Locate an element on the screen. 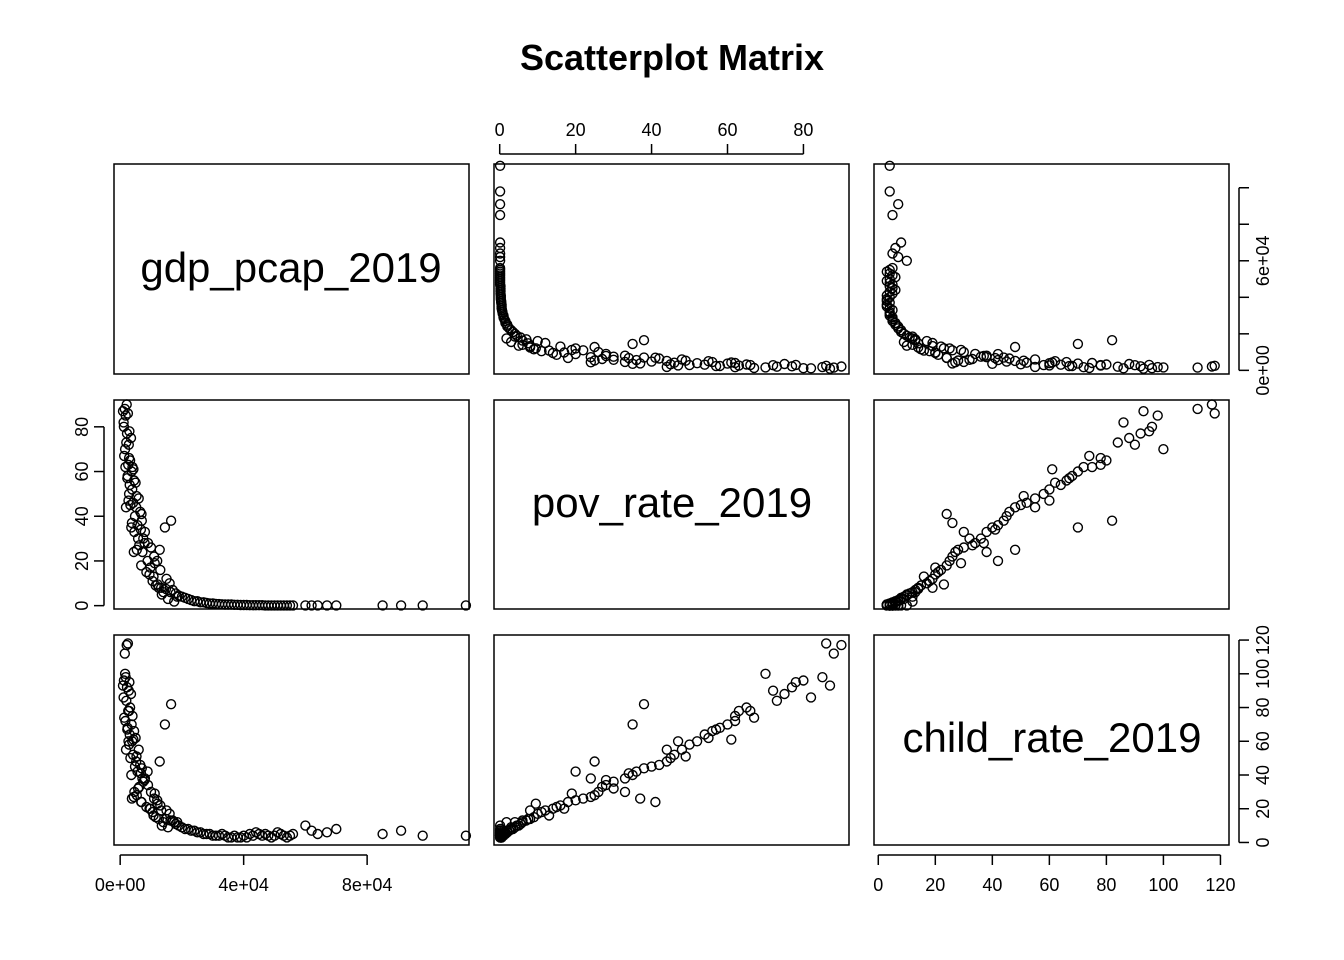 The image size is (1344, 960). y-tick-label-pov_rate_2019-0: 0 is located at coordinates (82, 606).